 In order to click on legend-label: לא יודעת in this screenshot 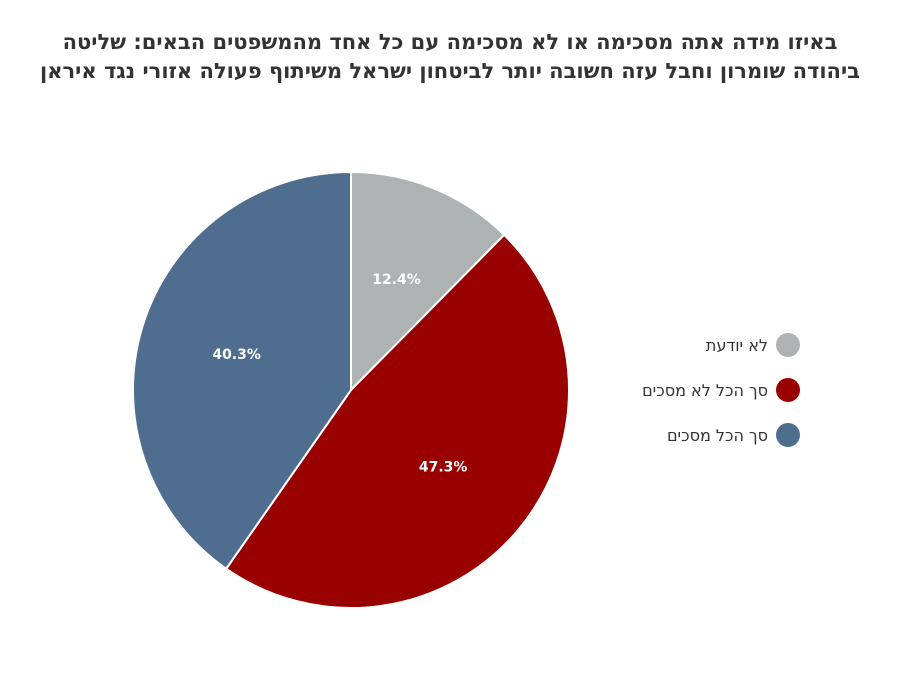, I will do `click(736, 345)`.